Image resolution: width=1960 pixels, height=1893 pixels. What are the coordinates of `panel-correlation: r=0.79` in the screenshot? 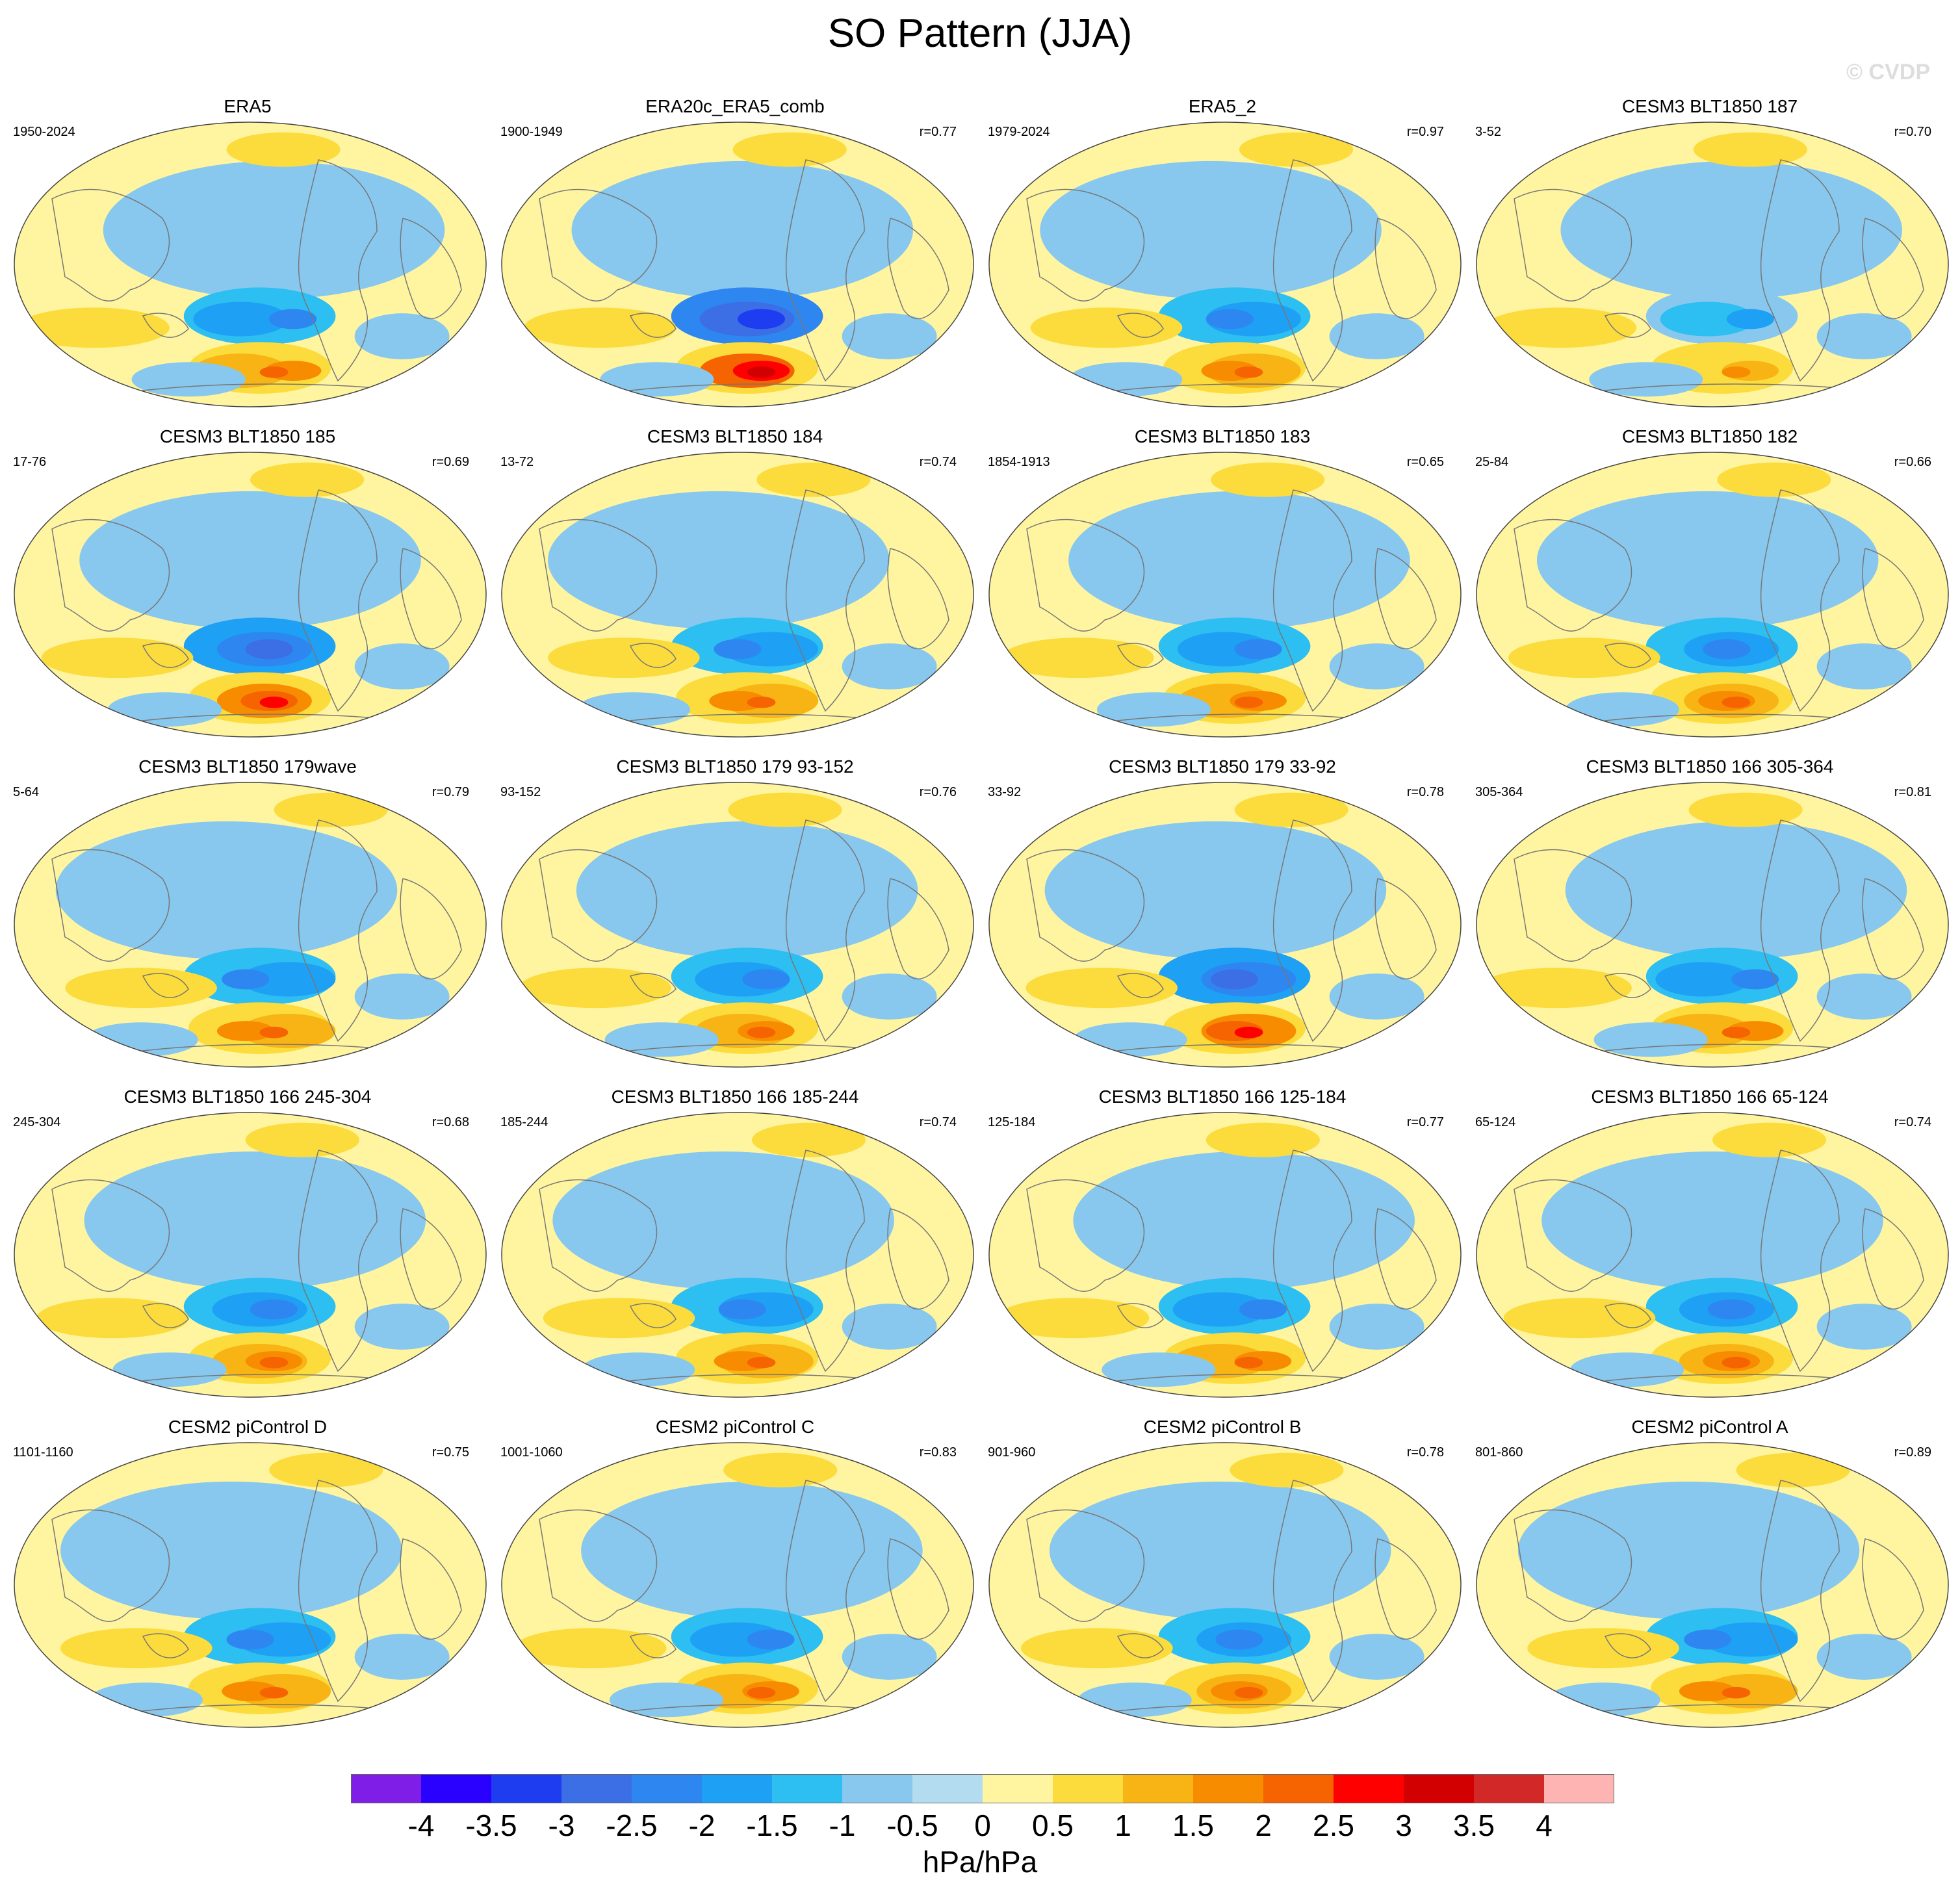 It's located at (450, 792).